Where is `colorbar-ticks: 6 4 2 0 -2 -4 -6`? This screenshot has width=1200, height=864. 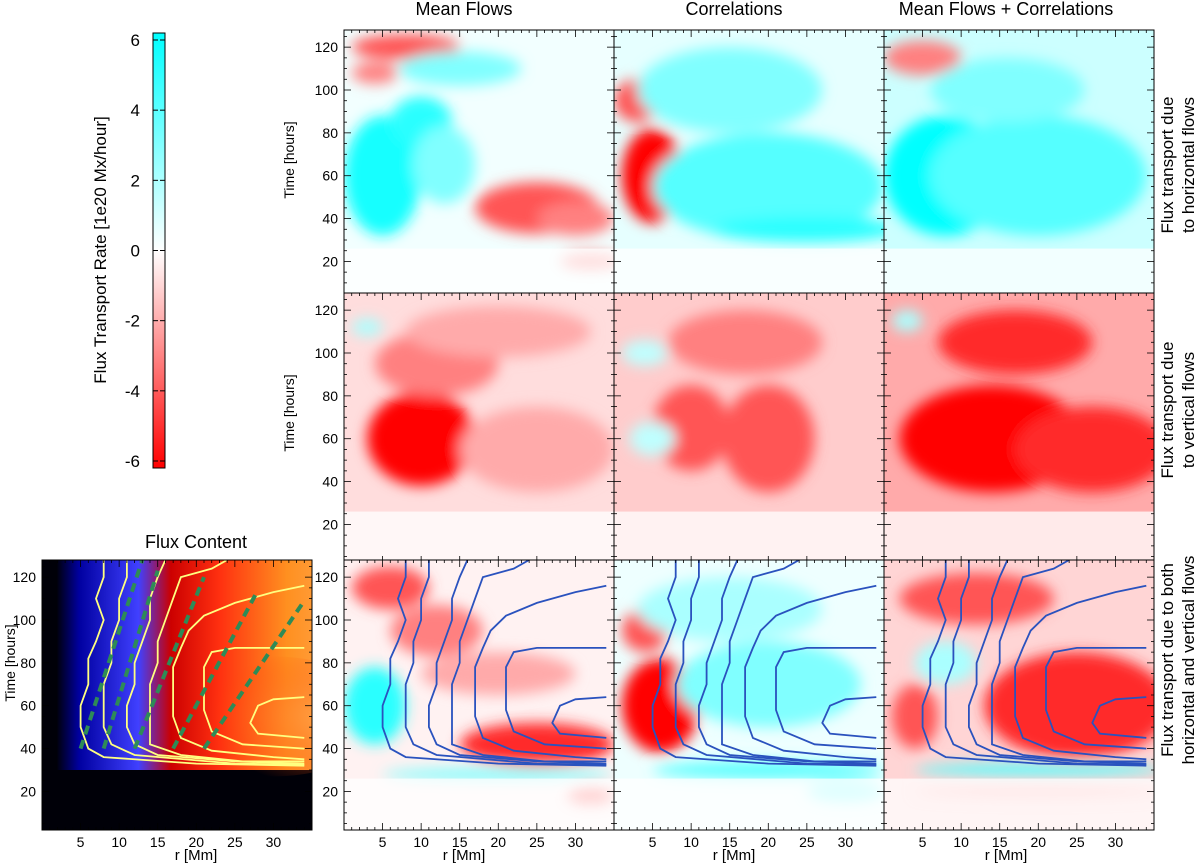 colorbar-ticks: 6 4 2 0 -2 -4 -6 is located at coordinates (145, 251).